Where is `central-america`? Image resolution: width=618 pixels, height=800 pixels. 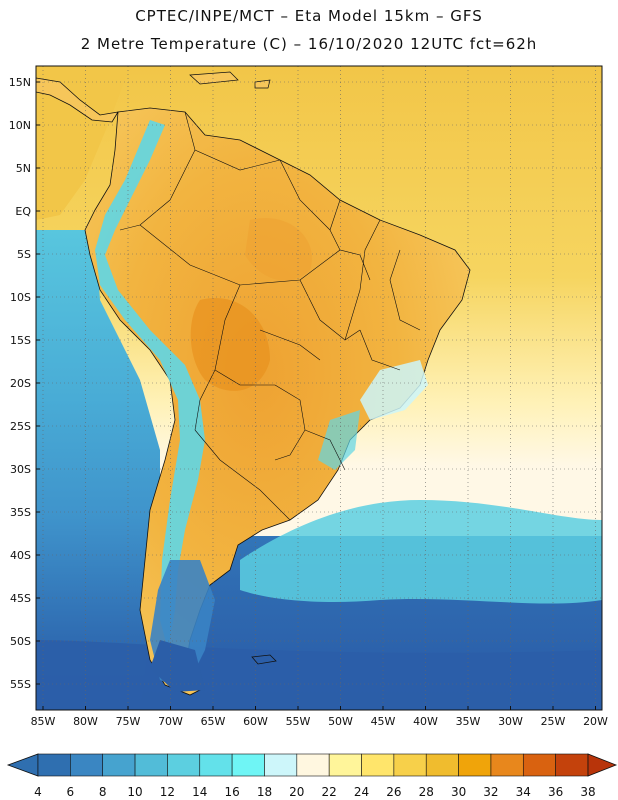
central-america is located at coordinates (77, 100).